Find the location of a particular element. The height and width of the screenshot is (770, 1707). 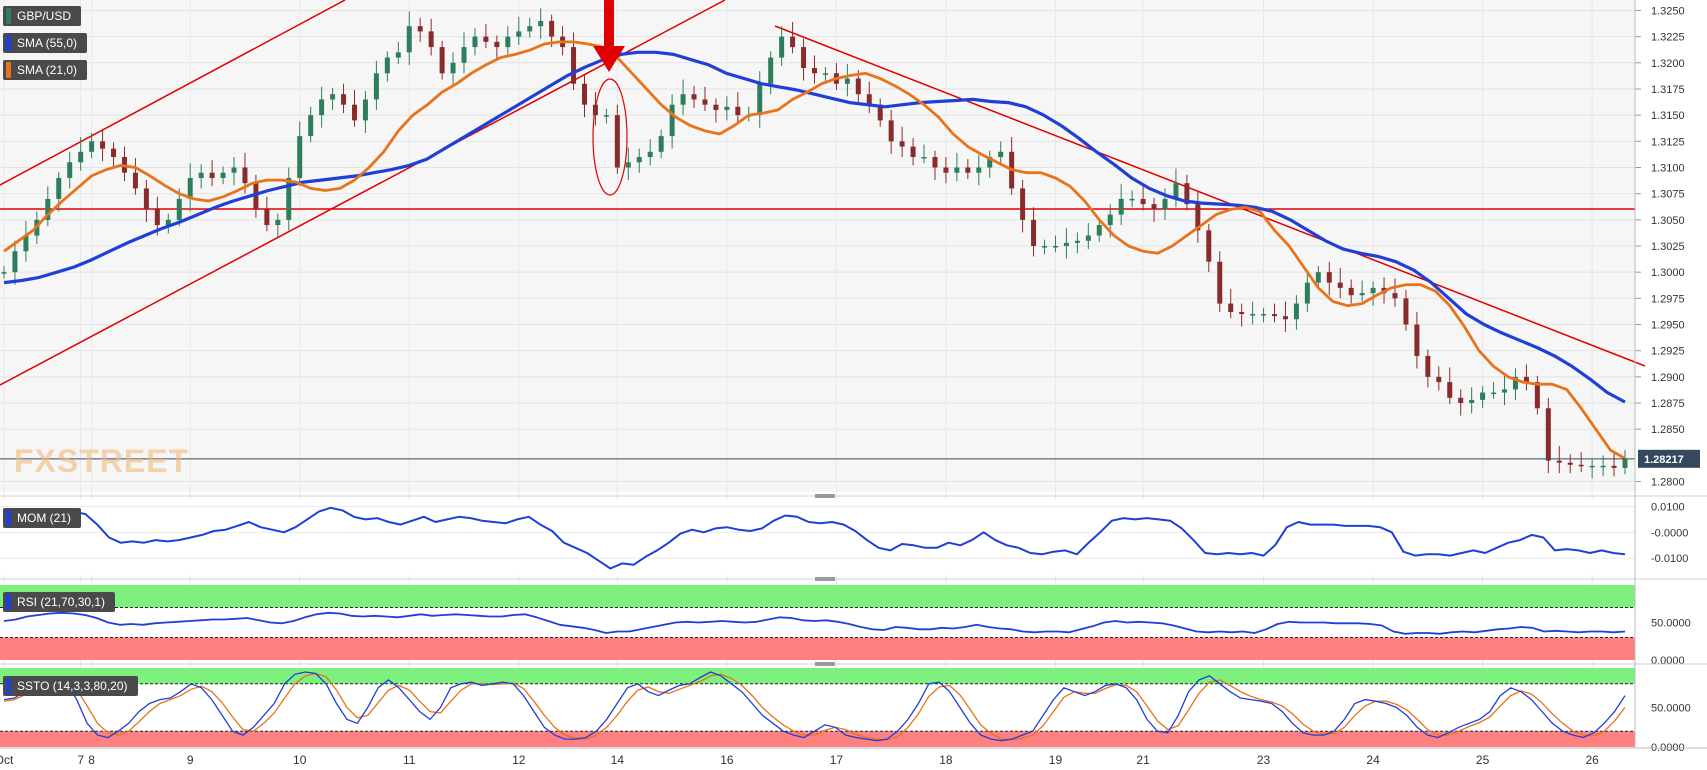

price-tick-label: 1.2950 is located at coordinates (1668, 326).